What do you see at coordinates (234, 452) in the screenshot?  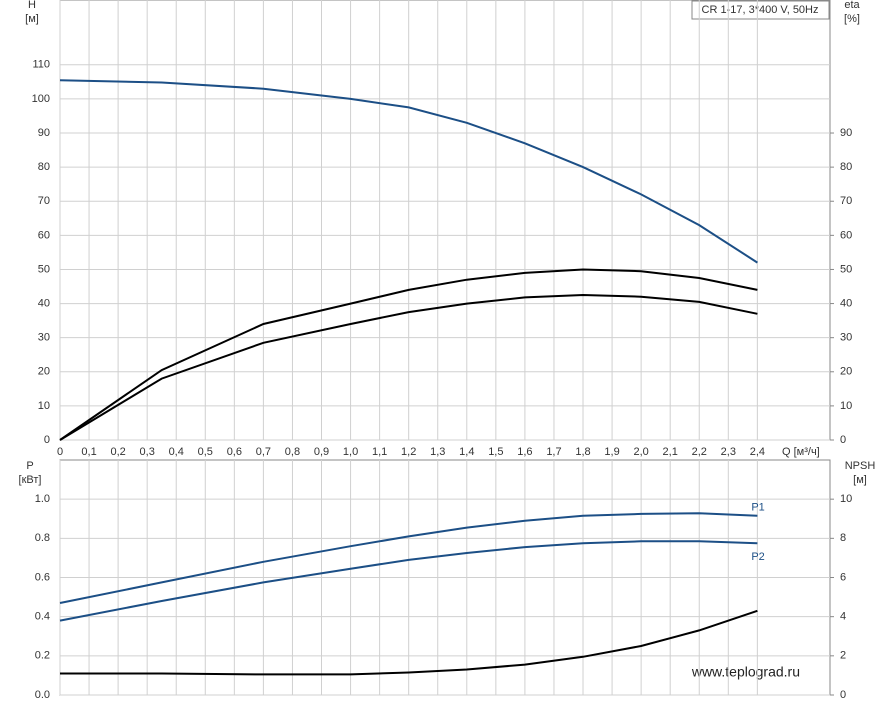 I see `x-tick-label: 0,6` at bounding box center [234, 452].